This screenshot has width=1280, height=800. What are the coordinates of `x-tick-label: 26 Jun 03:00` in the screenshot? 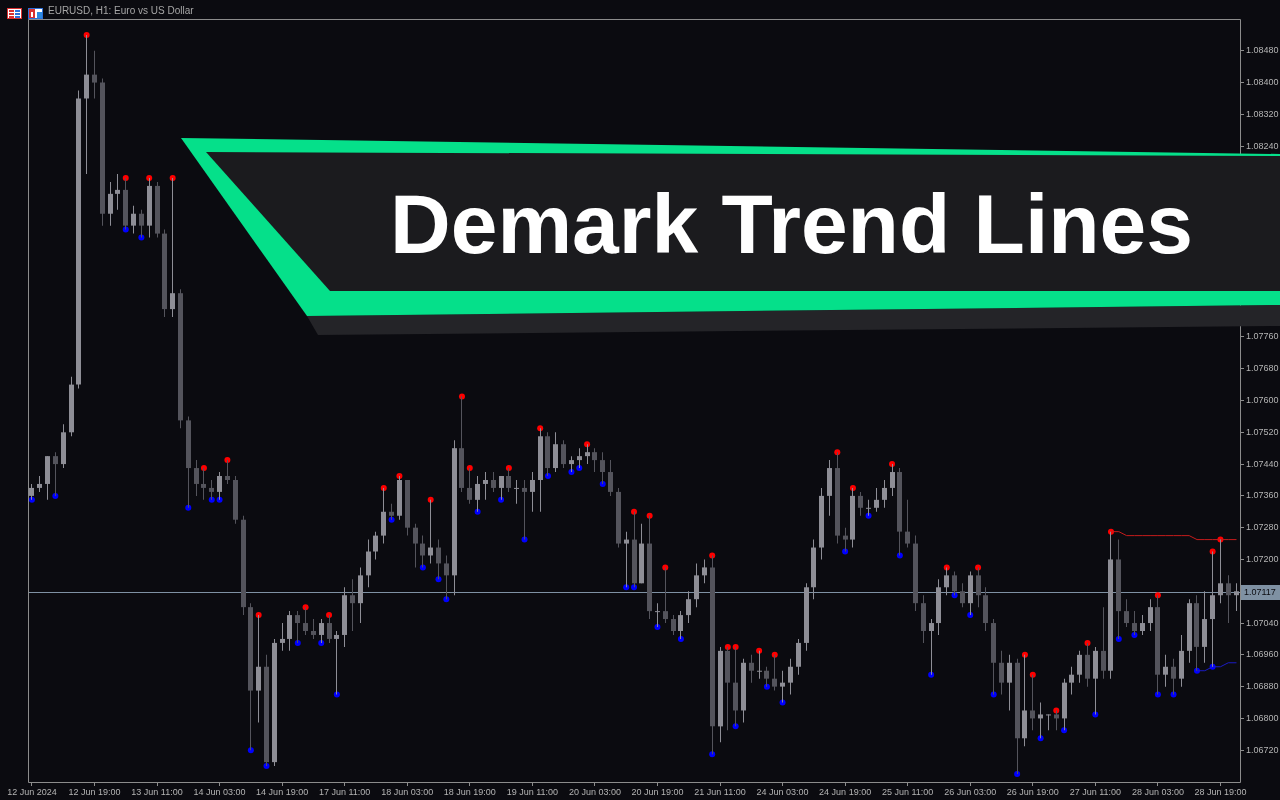 It's located at (970, 791).